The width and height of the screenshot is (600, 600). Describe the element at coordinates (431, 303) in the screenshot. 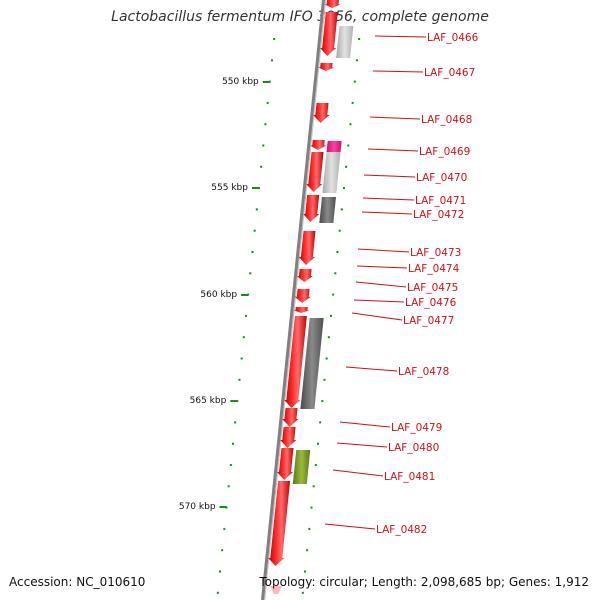

I see `gene-label: LAF_0476` at that location.